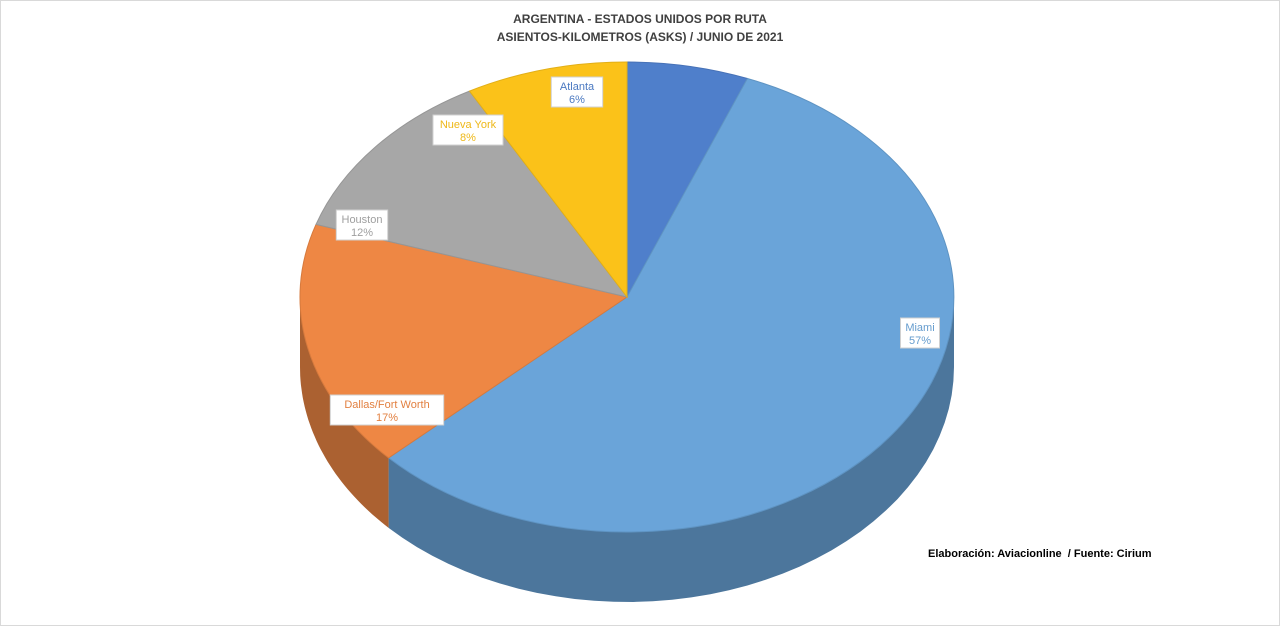 The width and height of the screenshot is (1280, 626). What do you see at coordinates (362, 233) in the screenshot?
I see `data-label-value-houston: 12%` at bounding box center [362, 233].